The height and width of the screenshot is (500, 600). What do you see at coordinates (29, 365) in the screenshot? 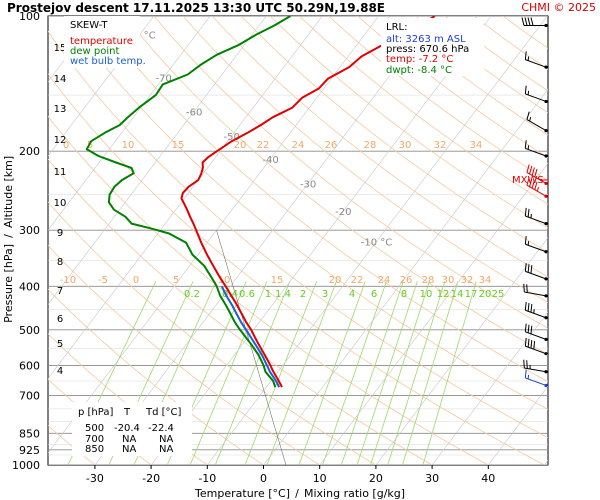
I see `pressure-tick-label: 600` at bounding box center [29, 365].